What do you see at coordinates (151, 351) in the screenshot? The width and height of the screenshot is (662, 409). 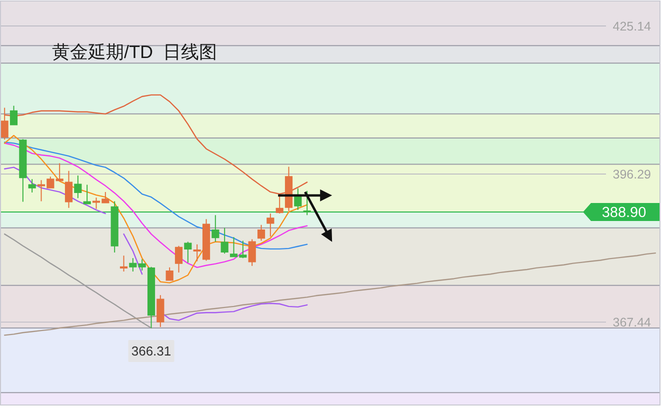 I see `annotation: 366.31` at bounding box center [151, 351].